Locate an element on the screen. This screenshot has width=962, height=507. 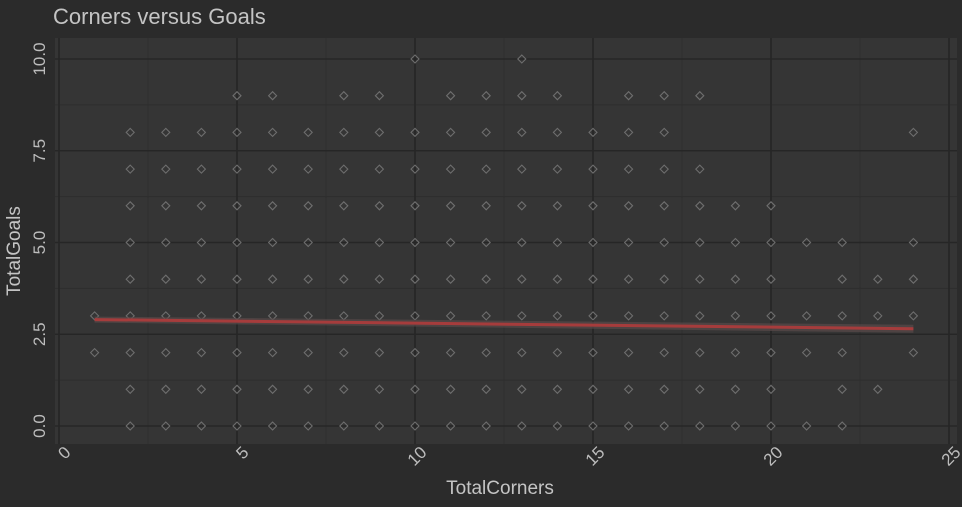
x-tick-label: 15 is located at coordinates (595, 456).